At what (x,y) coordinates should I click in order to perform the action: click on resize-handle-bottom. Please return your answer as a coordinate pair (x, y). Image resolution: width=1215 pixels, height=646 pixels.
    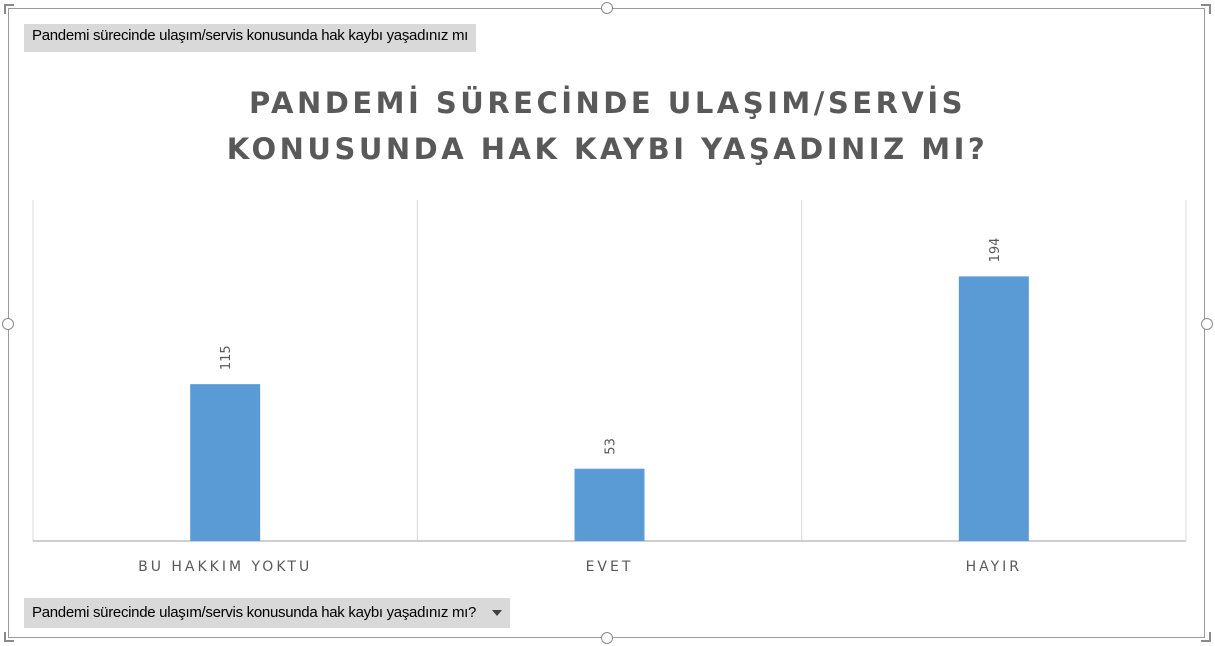
    Looking at the image, I should click on (607, 638).